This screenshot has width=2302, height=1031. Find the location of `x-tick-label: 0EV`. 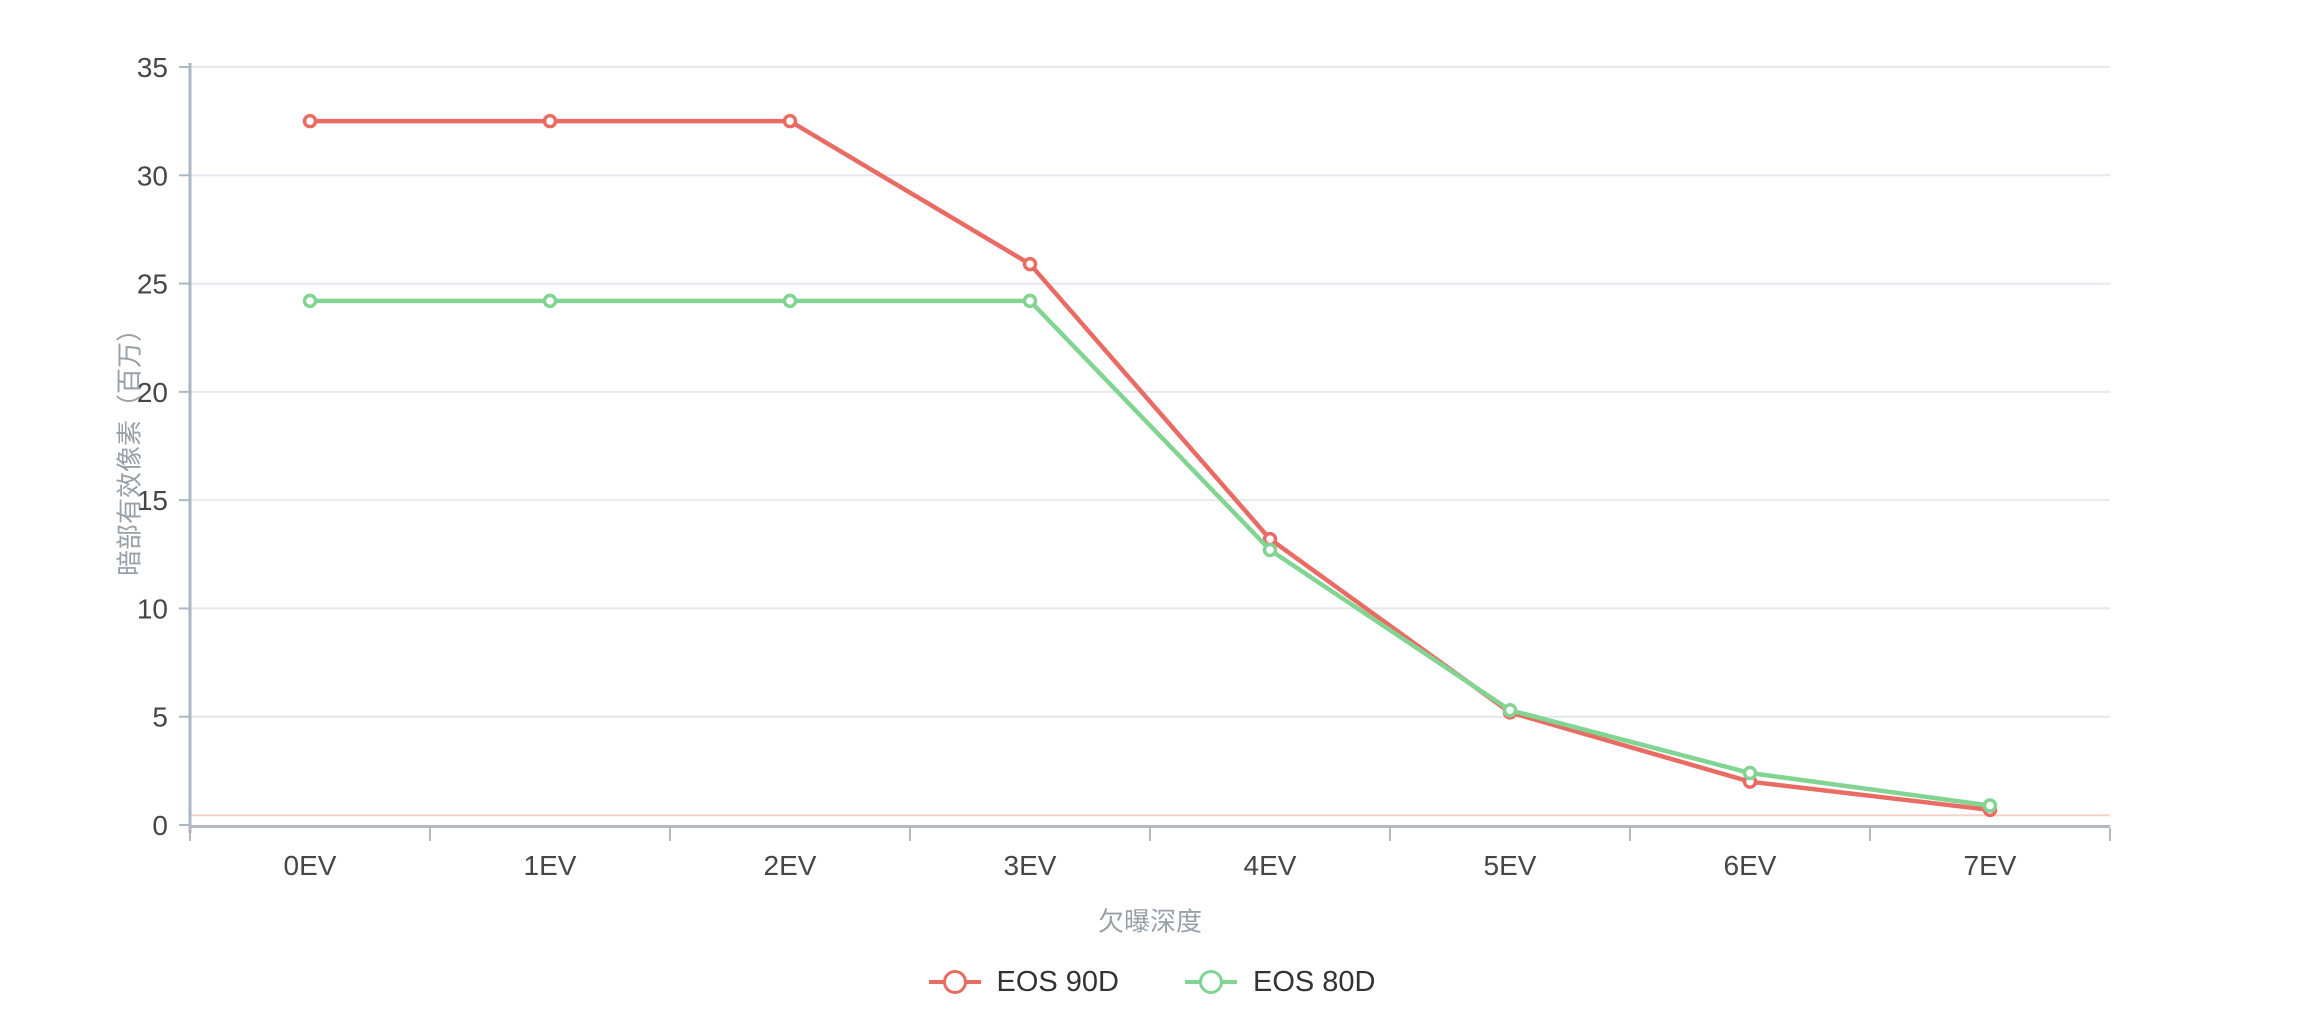

x-tick-label: 0EV is located at coordinates (310, 865).